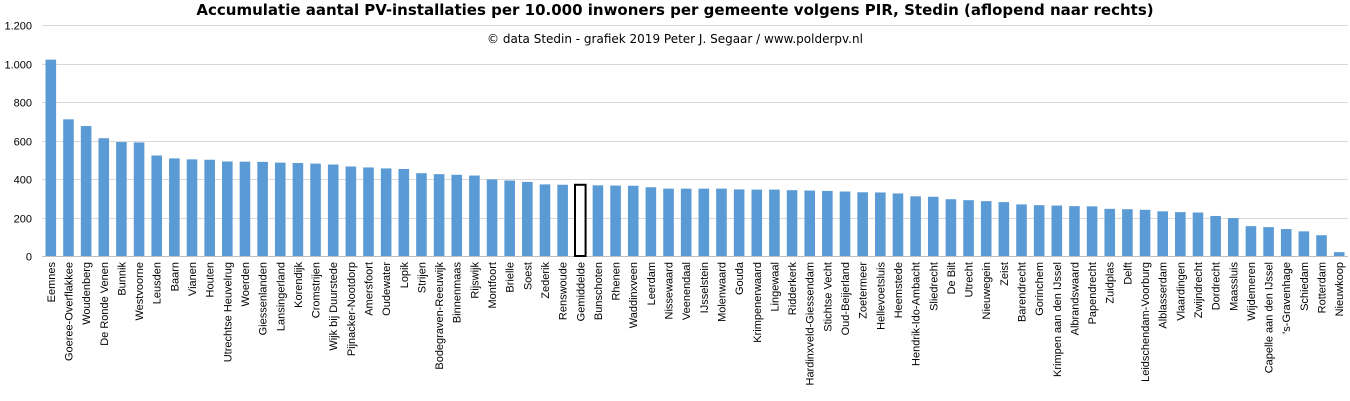 The height and width of the screenshot is (401, 1350). I want to click on x-tick-label: Wijk bij Duurstede, so click(334, 306).